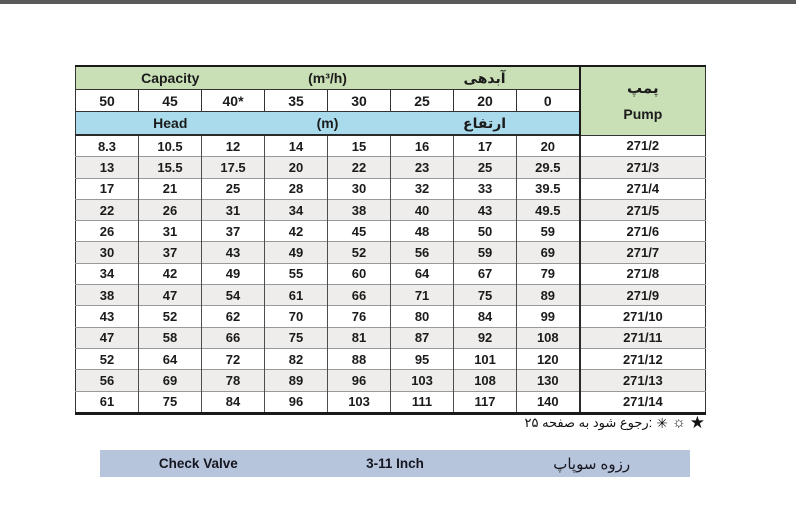 This screenshot has height=523, width=796. I want to click on pump-model-cell: 271/8, so click(642, 273).